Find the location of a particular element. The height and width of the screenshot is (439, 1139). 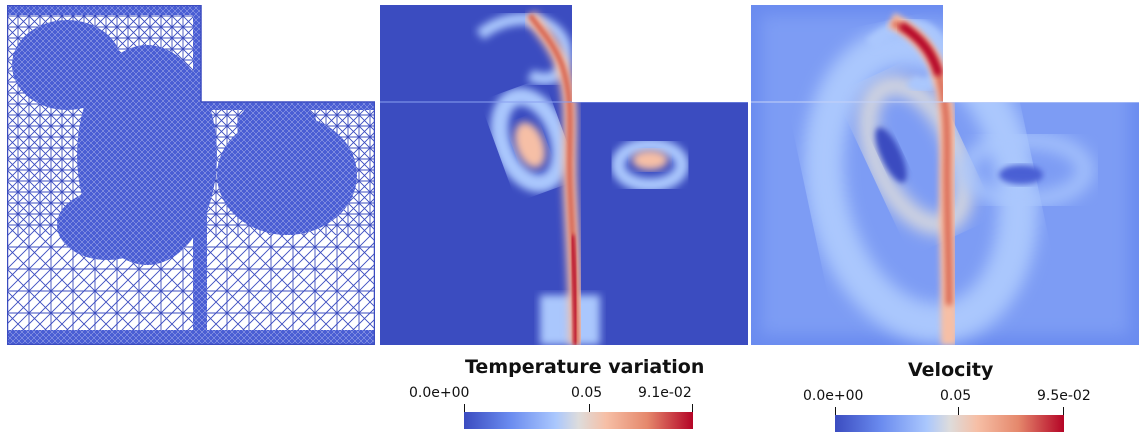

velocity-mid-label: 0.05 is located at coordinates (956, 396).